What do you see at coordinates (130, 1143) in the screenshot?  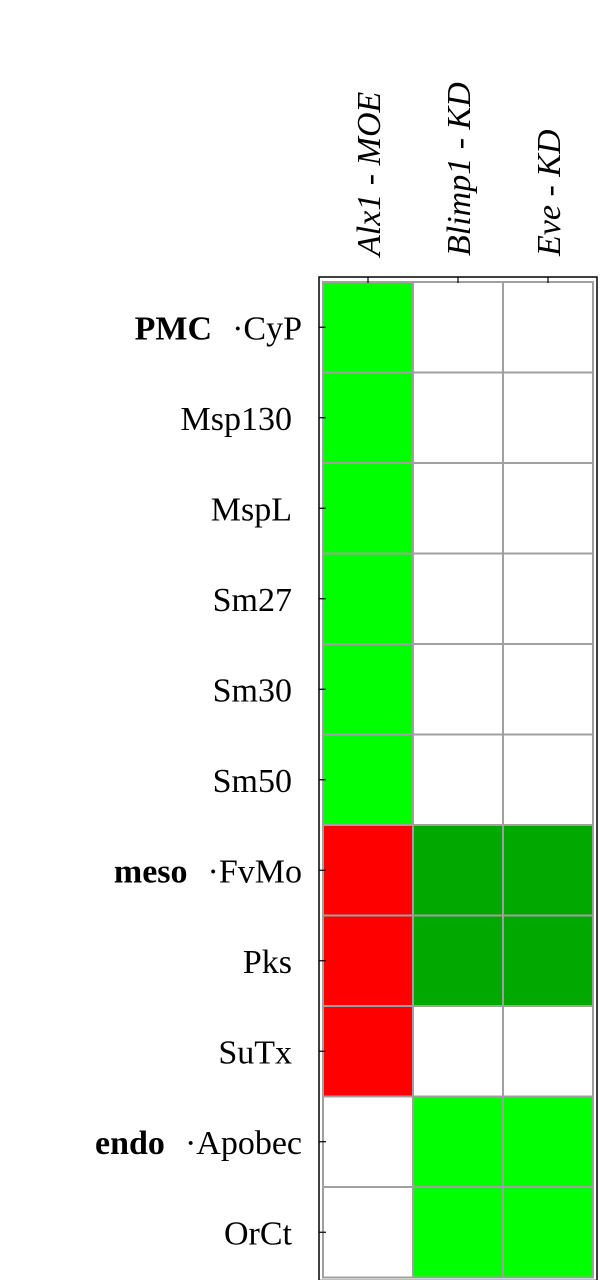 I see `group-label-endo: endo` at bounding box center [130, 1143].